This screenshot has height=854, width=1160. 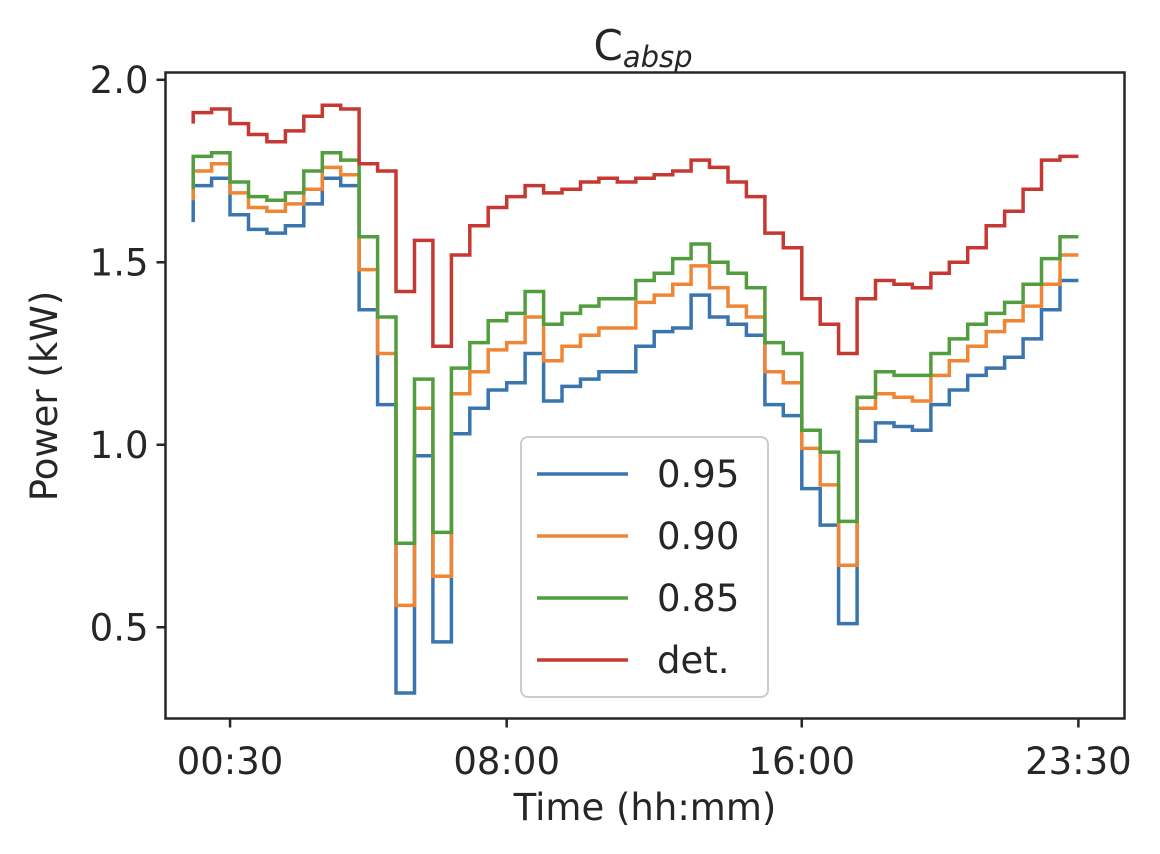 What do you see at coordinates (654, 750) in the screenshot?
I see `x-axis: 00:30 08:00 16:00 23:30` at bounding box center [654, 750].